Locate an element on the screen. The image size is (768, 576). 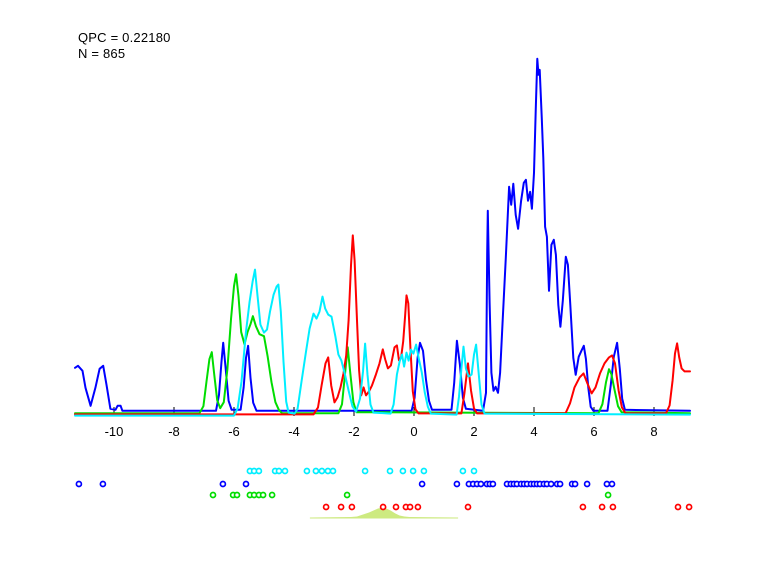
x-tick-label: -6 is located at coordinates (234, 431).